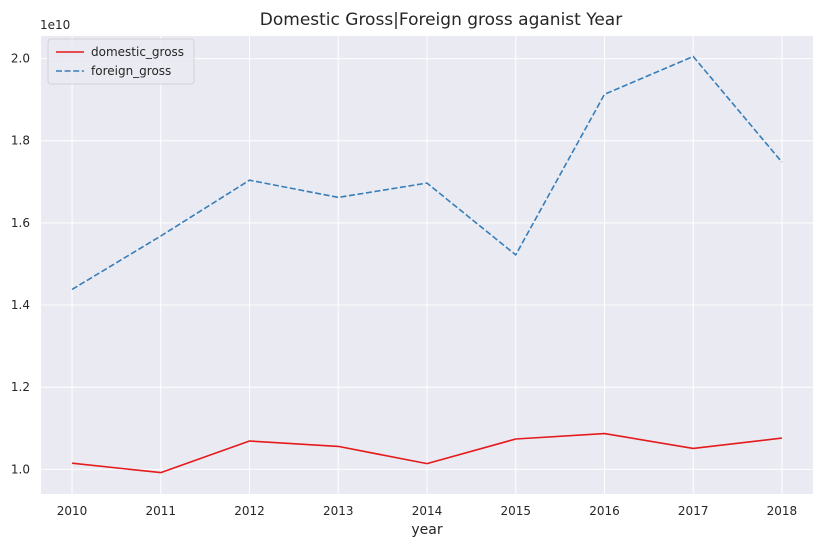 This screenshot has width=824, height=547. I want to click on y-tick-label: 1.2, so click(20, 387).